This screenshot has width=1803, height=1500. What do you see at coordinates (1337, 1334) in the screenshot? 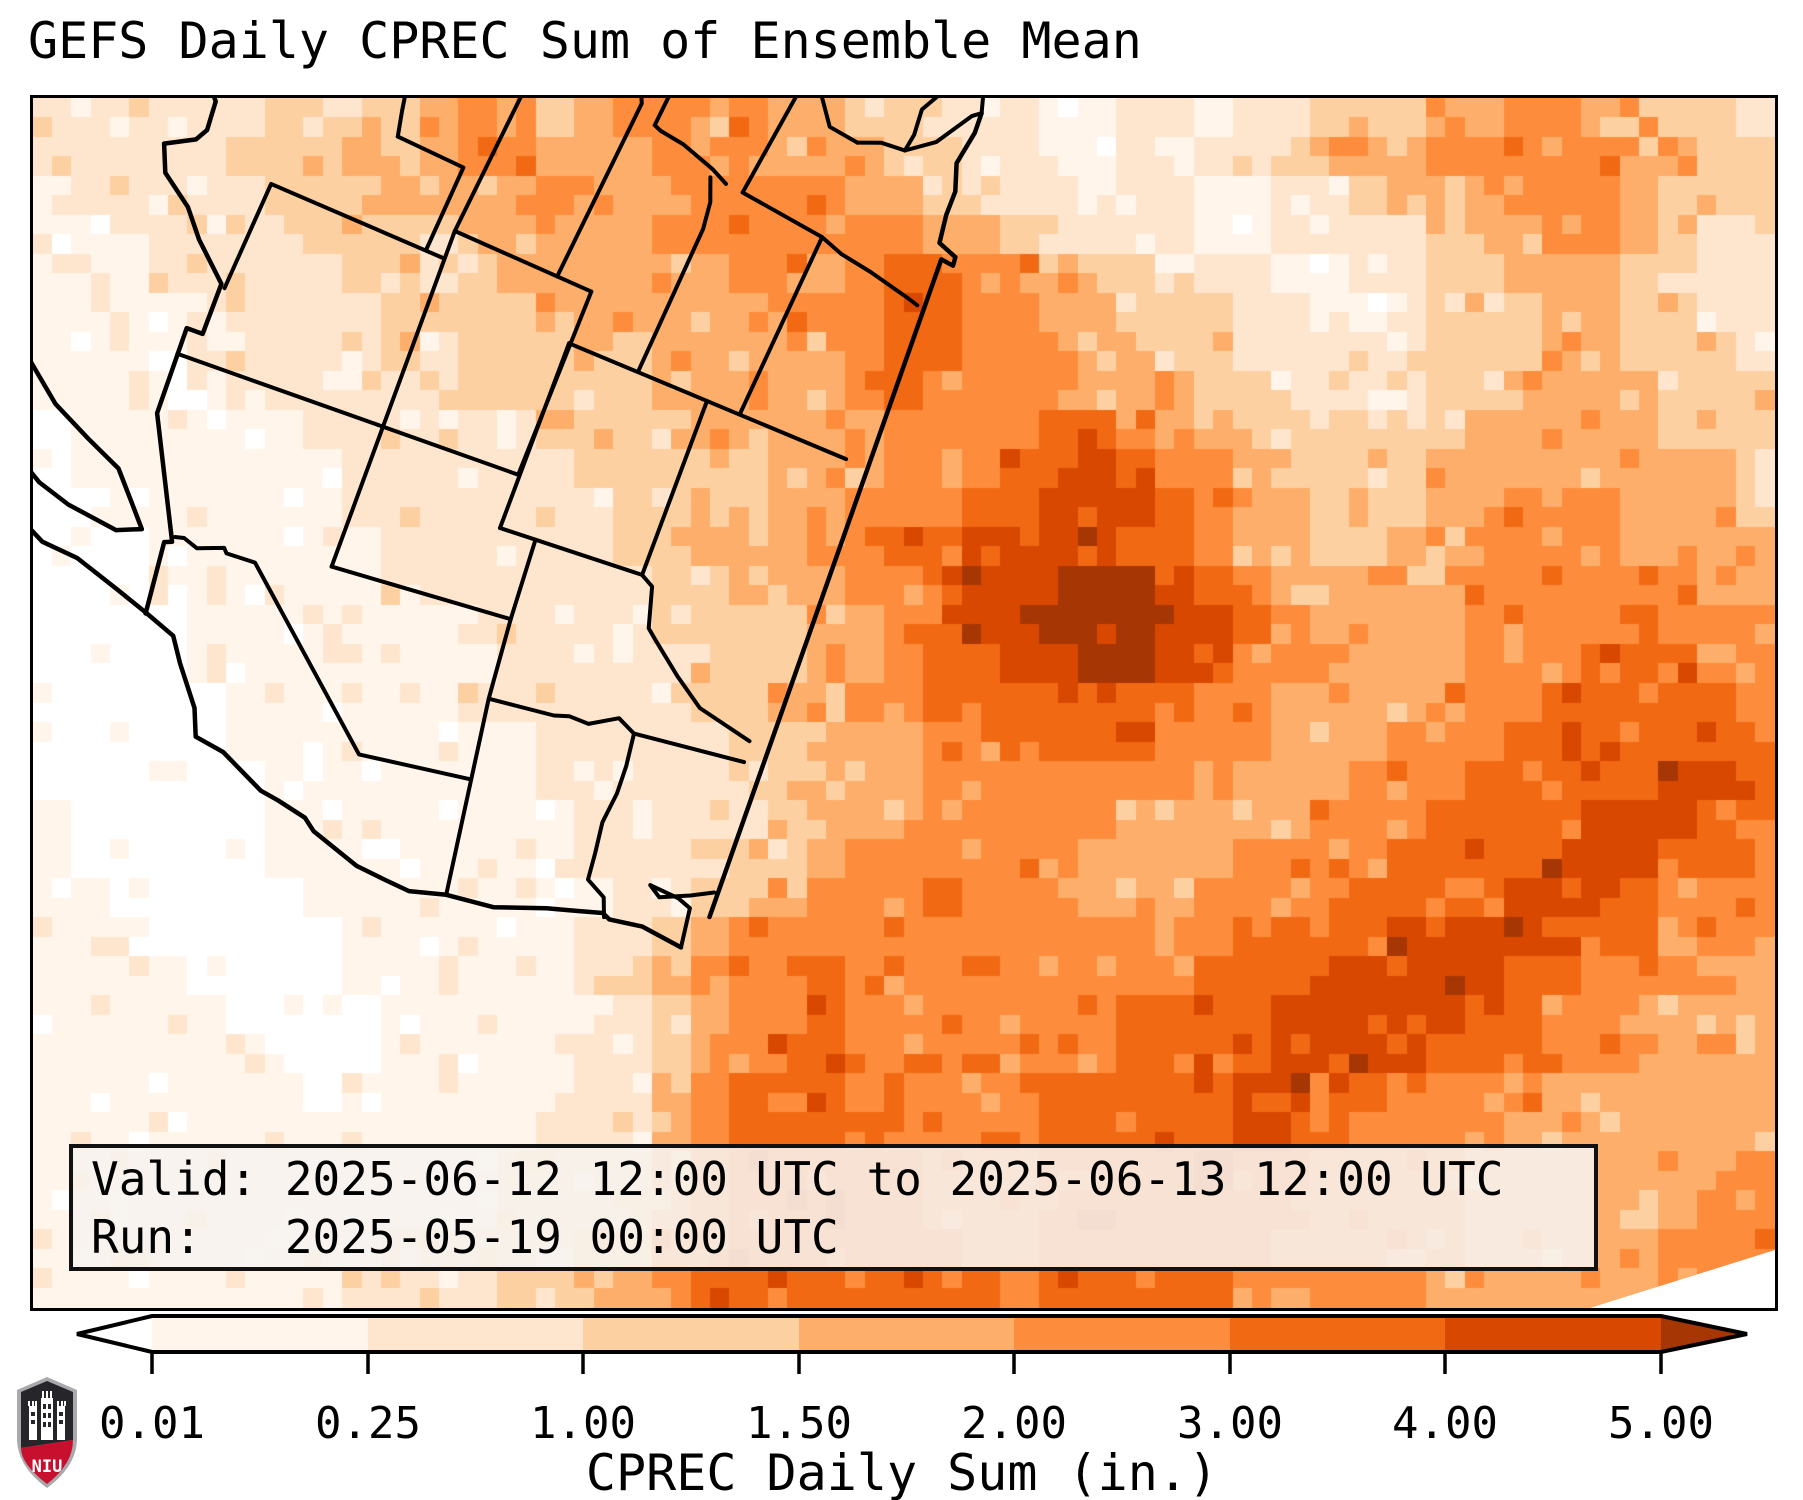
I see `colorbar-segment-3.00-4.00` at bounding box center [1337, 1334].